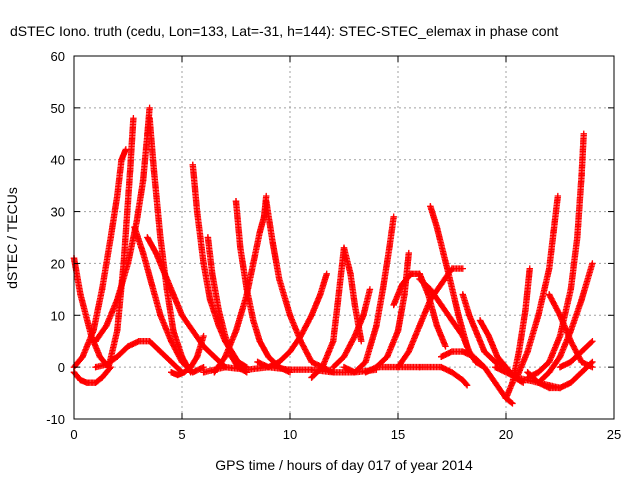 The height and width of the screenshot is (480, 640). What do you see at coordinates (181, 434) in the screenshot?
I see `x-tick-label: 5` at bounding box center [181, 434].